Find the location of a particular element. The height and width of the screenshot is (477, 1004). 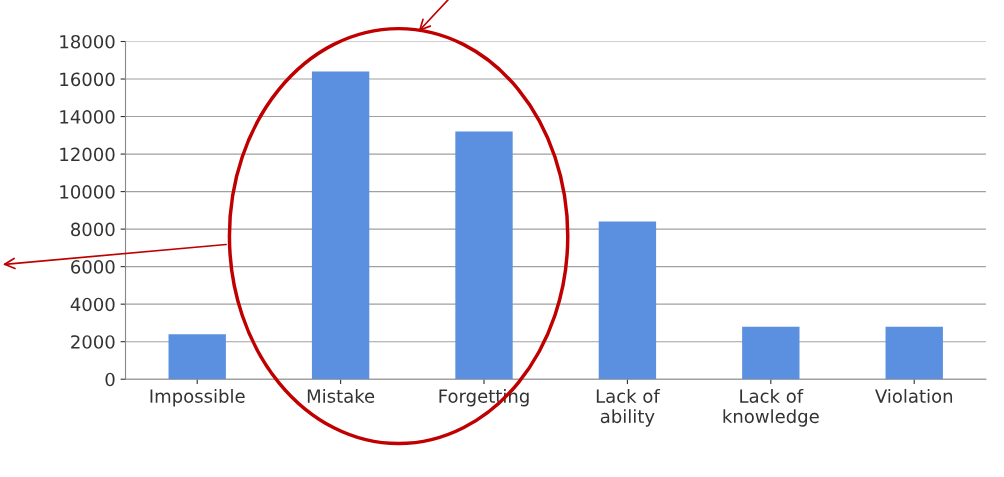

x-tick-label: Impossible is located at coordinates (197, 397).